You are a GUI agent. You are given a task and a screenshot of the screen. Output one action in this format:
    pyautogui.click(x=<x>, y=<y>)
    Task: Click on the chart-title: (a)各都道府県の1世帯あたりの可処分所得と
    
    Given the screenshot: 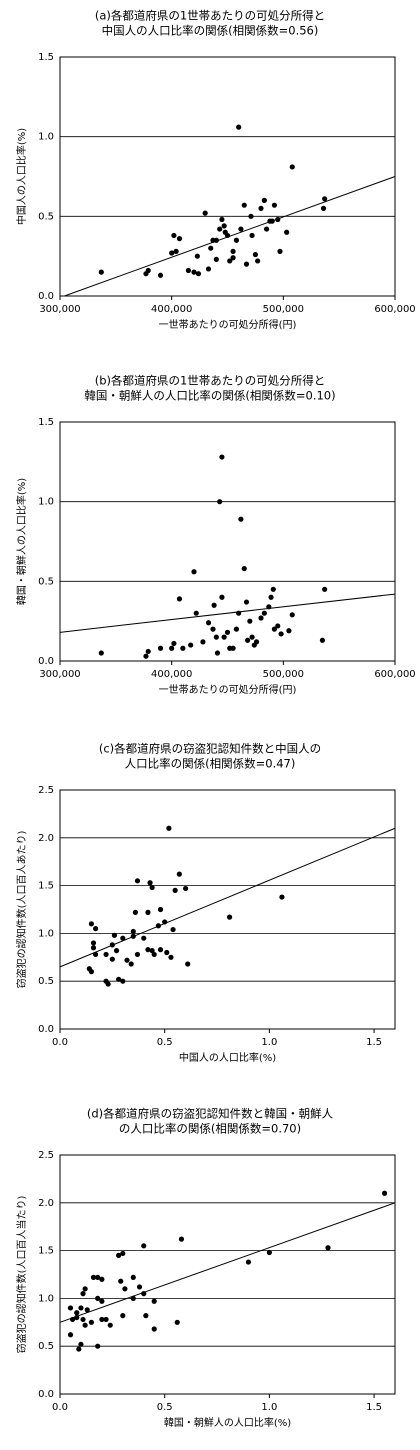 What is the action you would take?
    pyautogui.click(x=210, y=16)
    